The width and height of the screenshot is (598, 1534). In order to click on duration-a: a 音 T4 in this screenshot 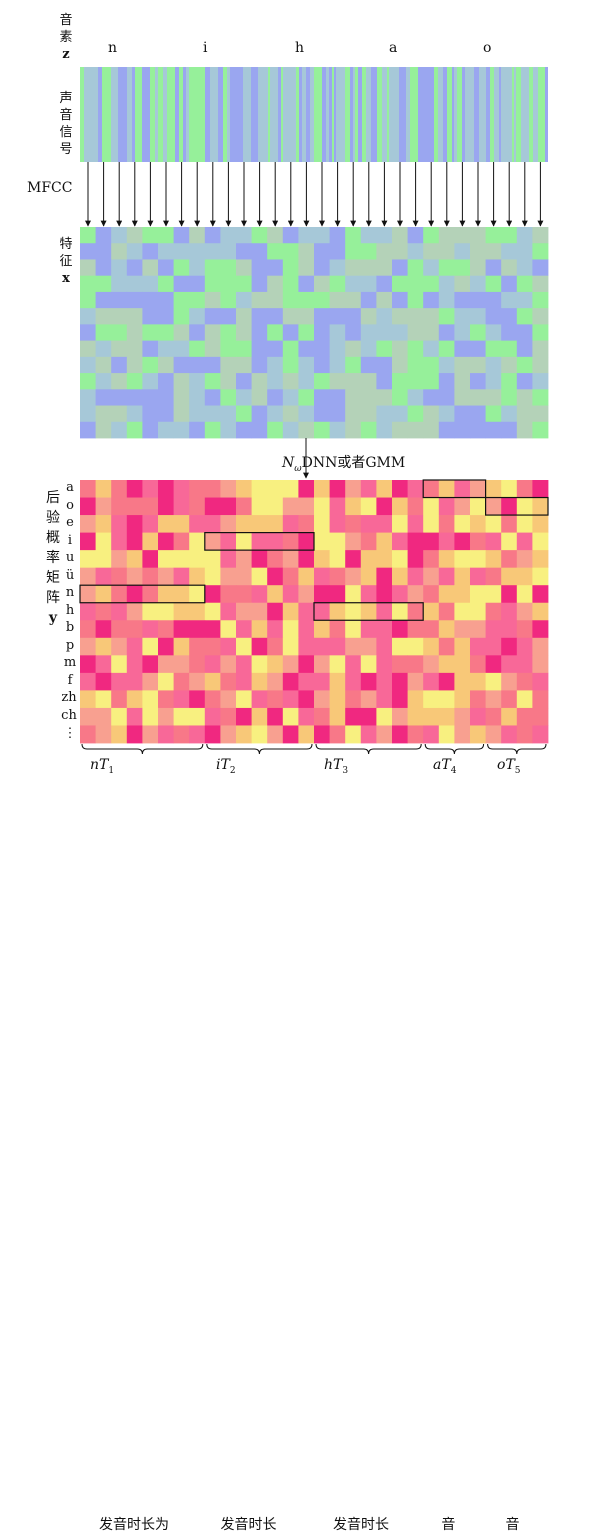, I will do `click(445, 1145)`.